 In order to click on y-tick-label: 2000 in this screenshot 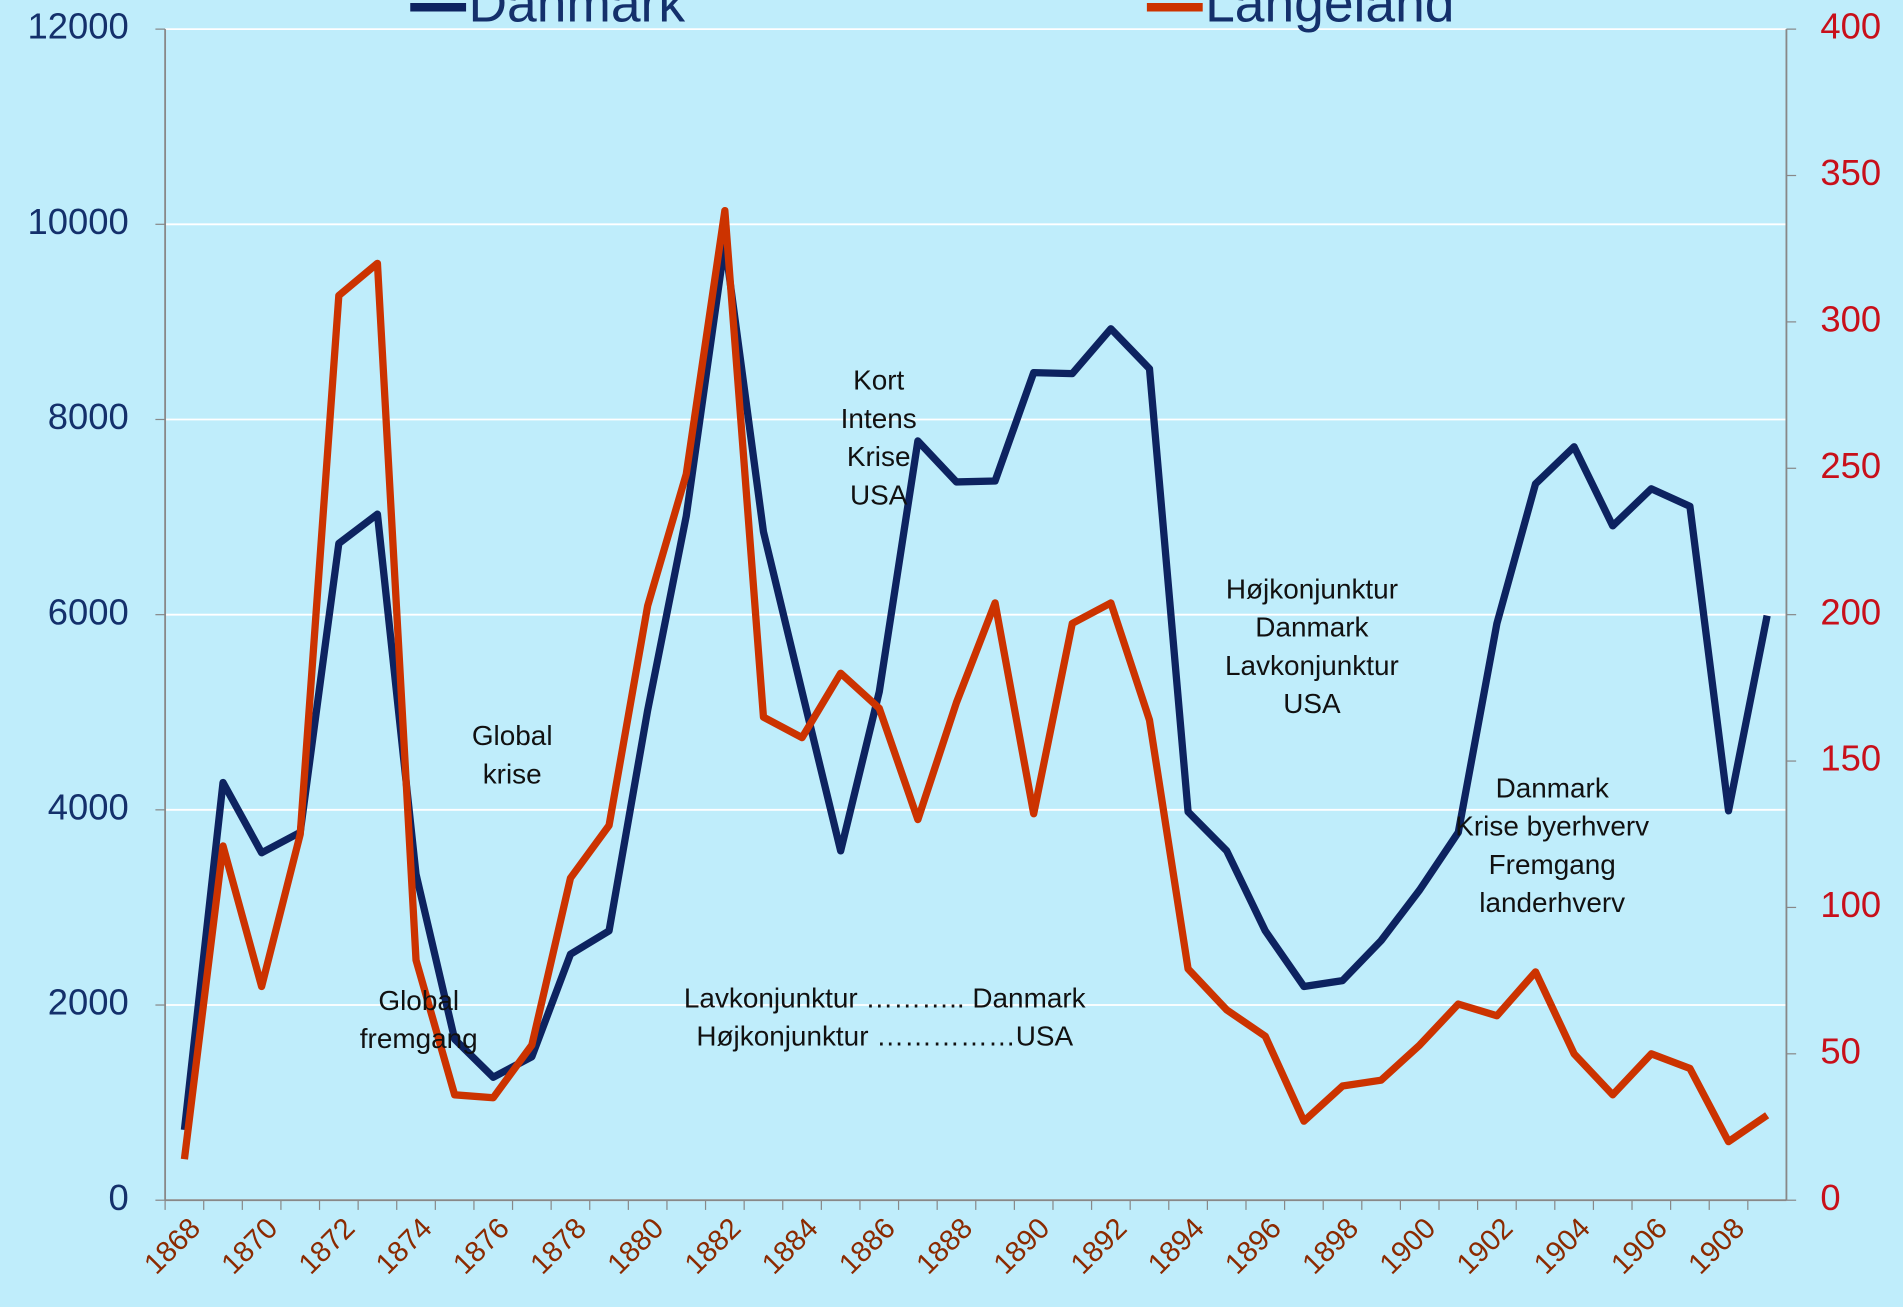, I will do `click(88, 1002)`.